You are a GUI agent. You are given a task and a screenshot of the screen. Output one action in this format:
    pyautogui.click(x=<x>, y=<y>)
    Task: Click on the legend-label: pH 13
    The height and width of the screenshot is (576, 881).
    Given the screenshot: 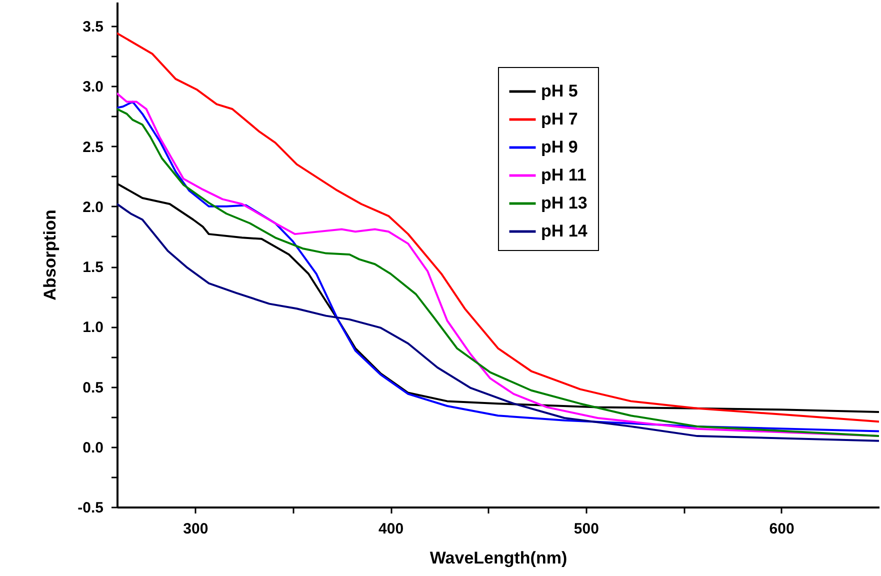 What is the action you would take?
    pyautogui.click(x=564, y=203)
    